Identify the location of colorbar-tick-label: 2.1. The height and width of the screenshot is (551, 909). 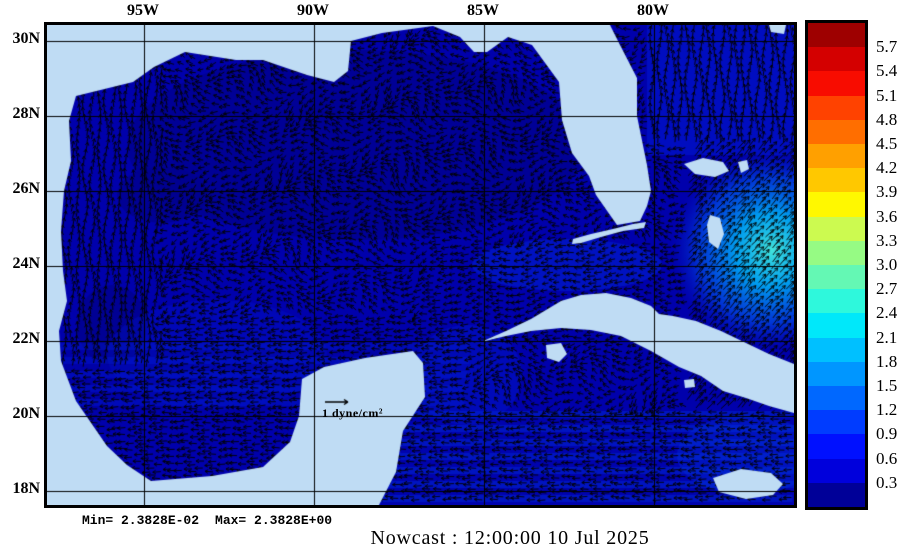
(887, 337).